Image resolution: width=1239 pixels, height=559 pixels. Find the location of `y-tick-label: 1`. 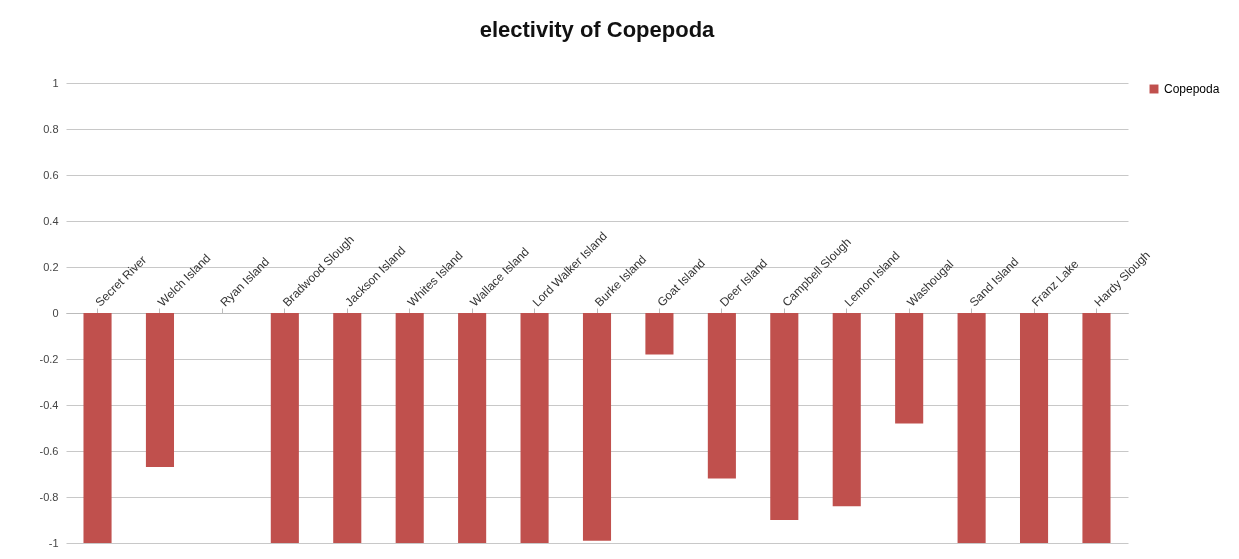

y-tick-label: 1 is located at coordinates (55, 82).